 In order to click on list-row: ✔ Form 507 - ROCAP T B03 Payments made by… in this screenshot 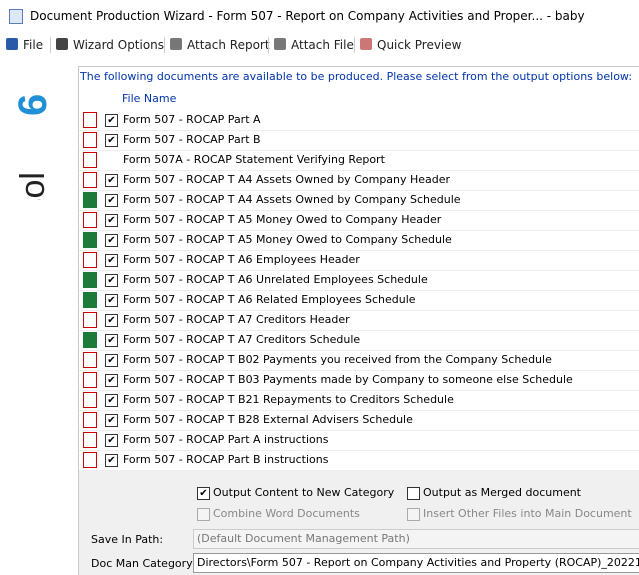, I will do `click(359, 380)`.